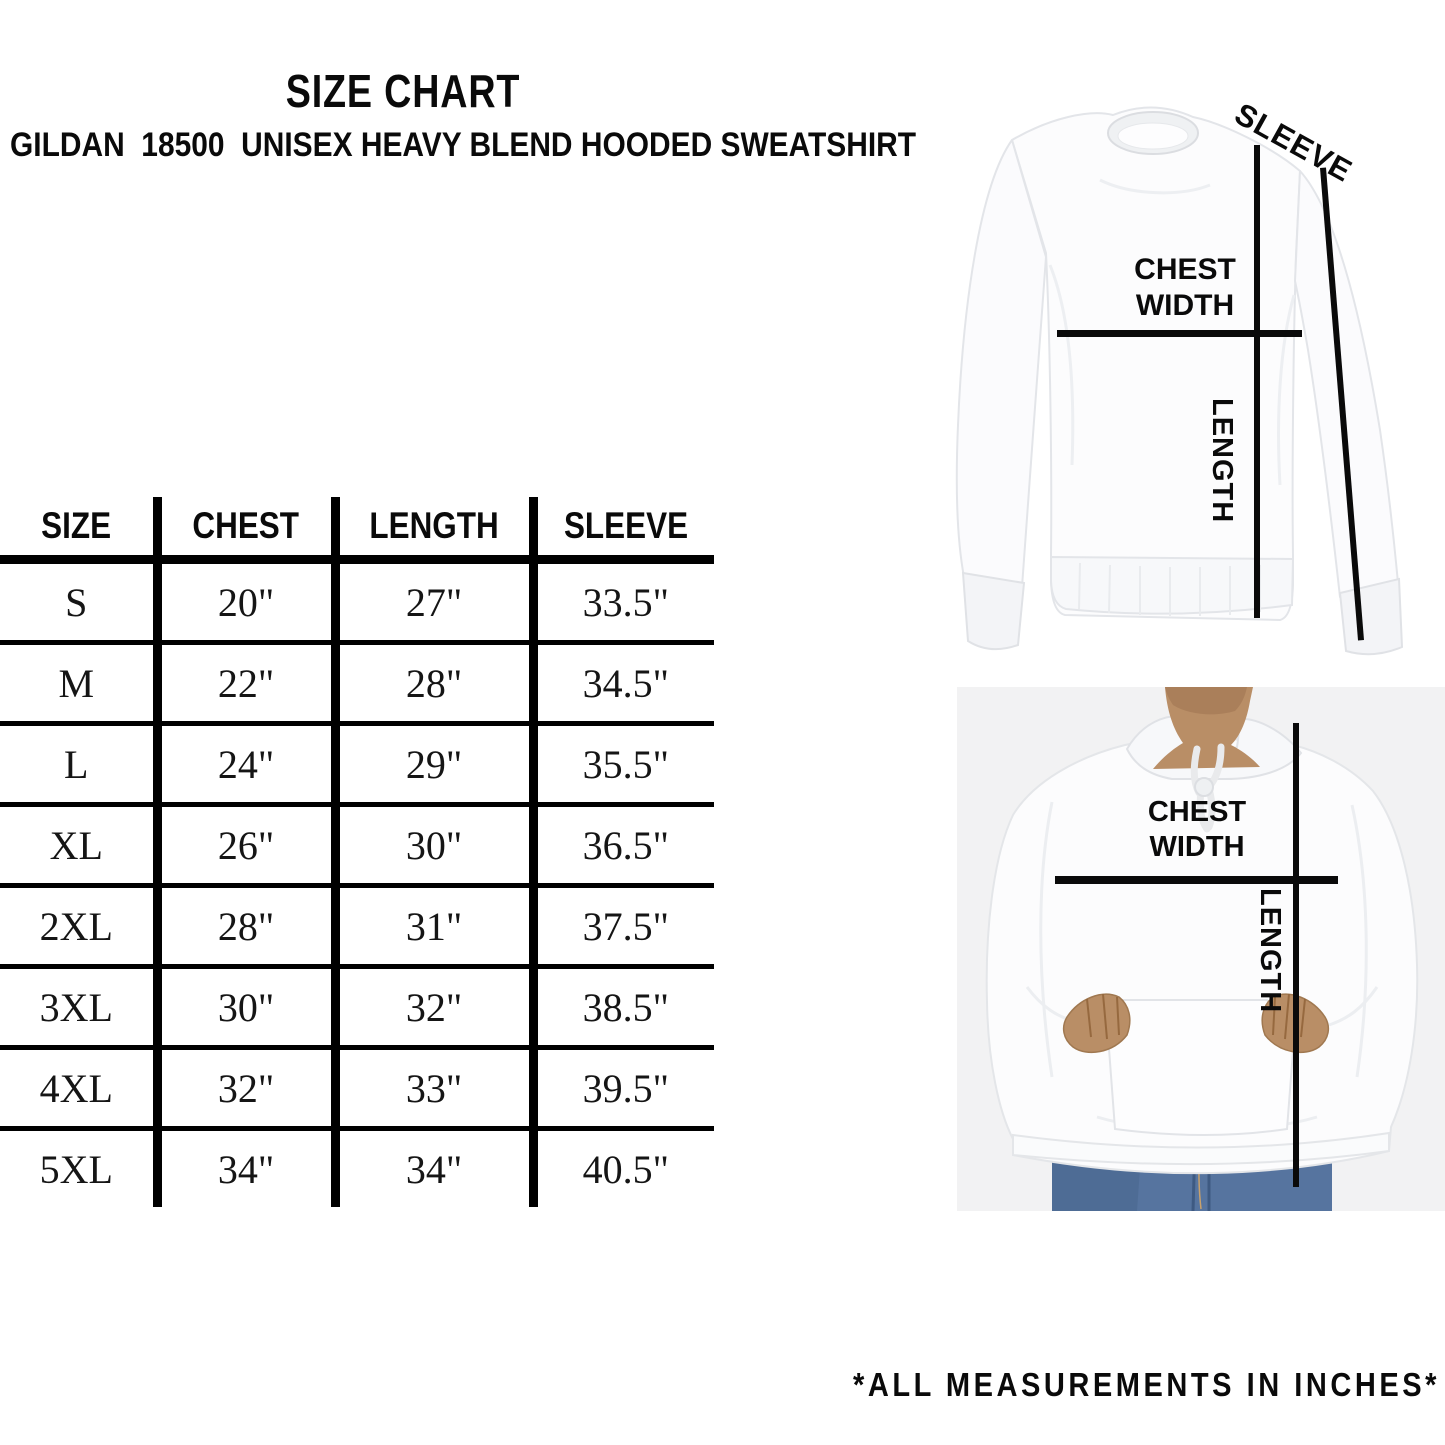  Describe the element at coordinates (1204, 787) in the screenshot. I see `drawstring-knot` at that location.